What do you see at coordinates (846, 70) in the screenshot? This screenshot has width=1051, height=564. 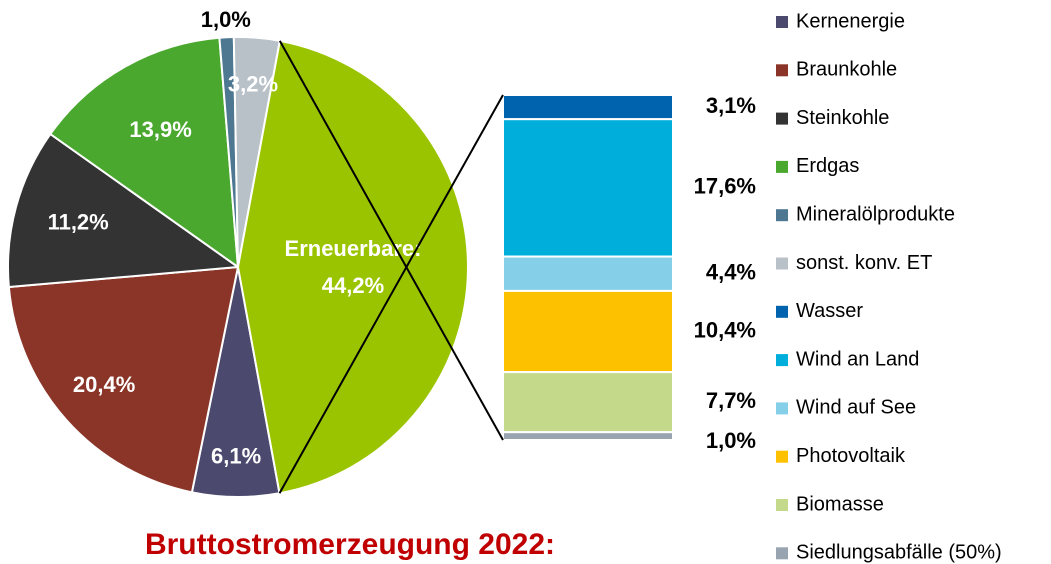 I see `legend-label: Braunkohle` at bounding box center [846, 70].